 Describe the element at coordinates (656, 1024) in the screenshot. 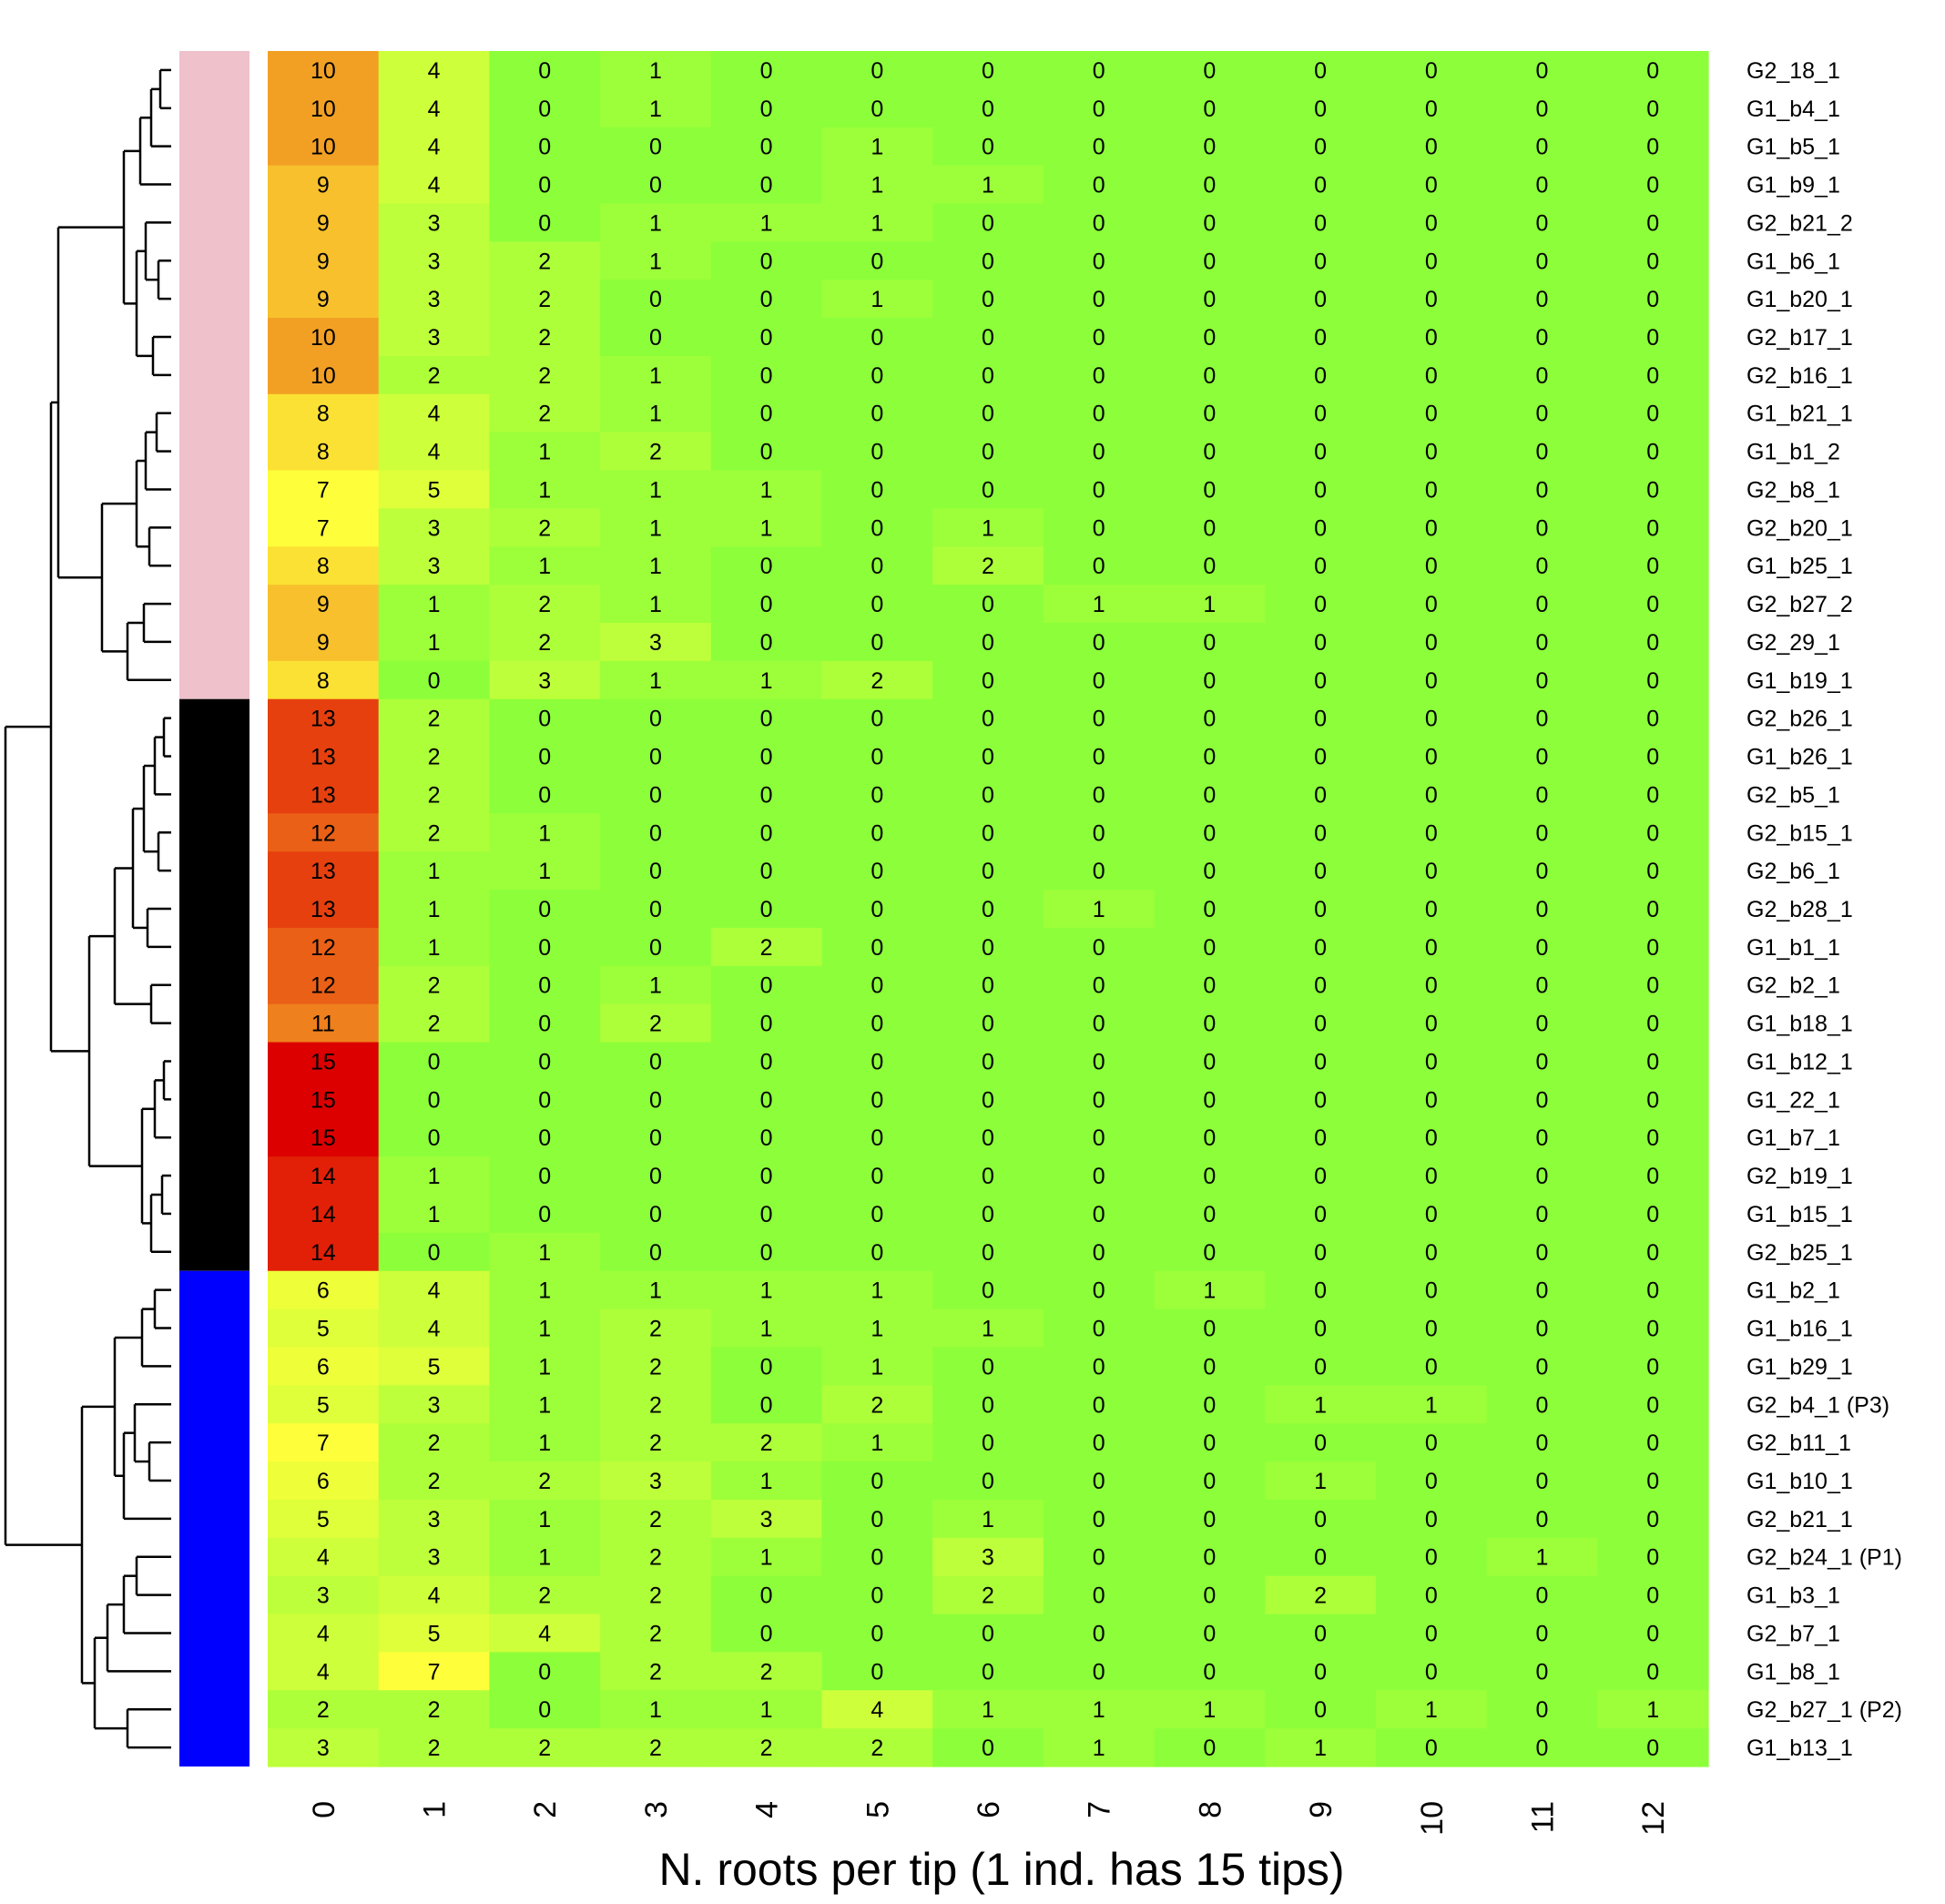

I see `cell-value: 2` at that location.